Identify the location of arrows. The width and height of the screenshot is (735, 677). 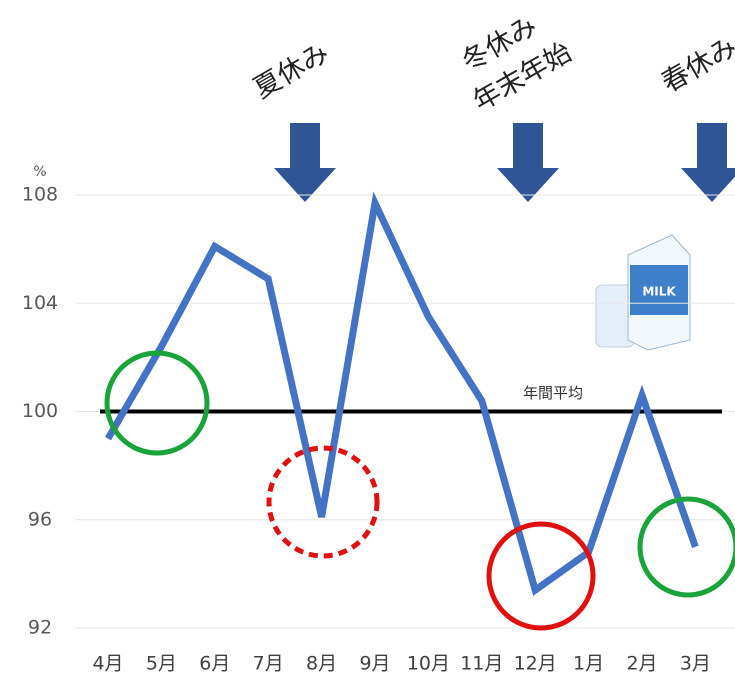
(504, 162).